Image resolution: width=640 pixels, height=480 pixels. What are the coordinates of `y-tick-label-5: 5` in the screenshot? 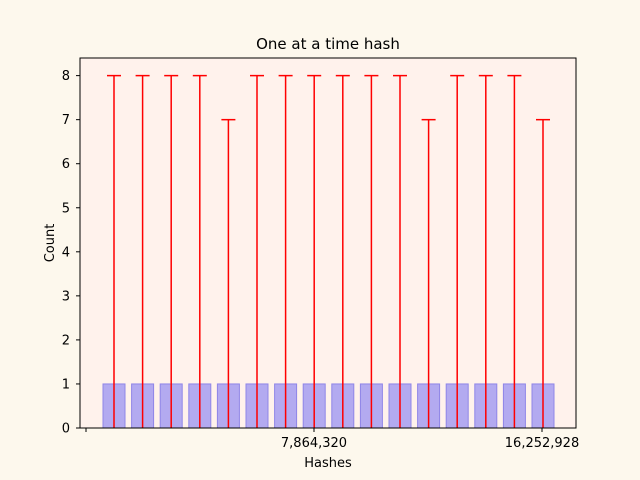 It's located at (66, 208).